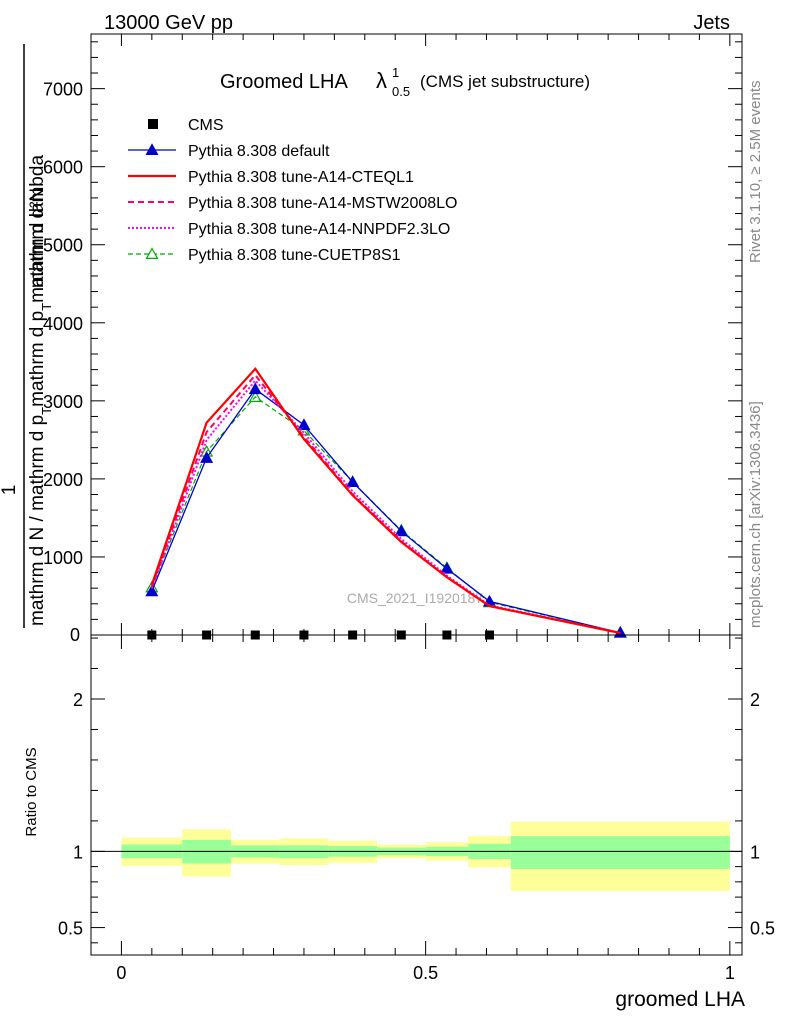 This screenshot has height=1024, width=786. What do you see at coordinates (121, 973) in the screenshot?
I see `ratio-x-tick-label: 0` at bounding box center [121, 973].